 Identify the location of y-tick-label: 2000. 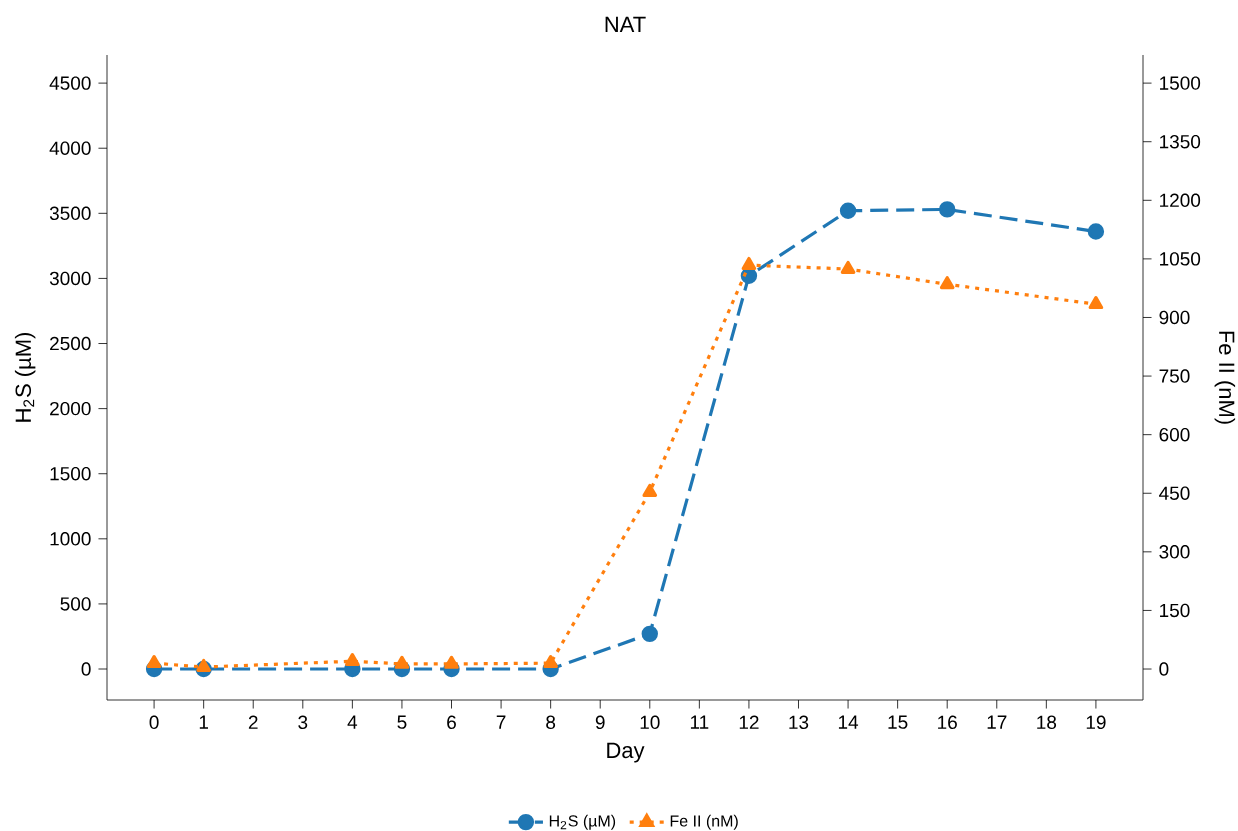
(70, 408).